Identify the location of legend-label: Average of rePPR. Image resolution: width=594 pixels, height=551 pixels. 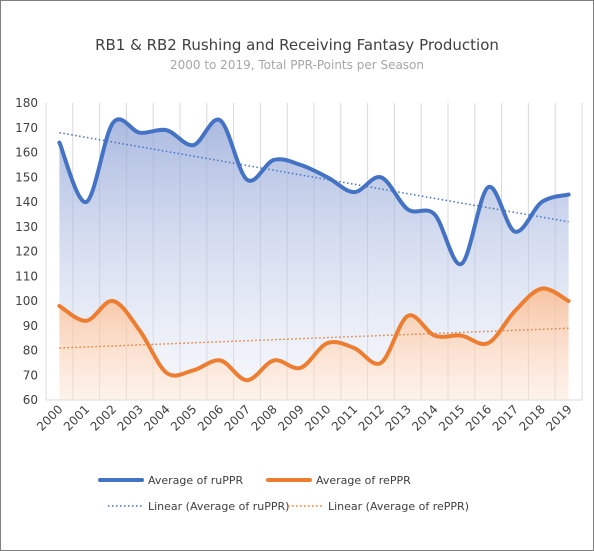
(363, 480).